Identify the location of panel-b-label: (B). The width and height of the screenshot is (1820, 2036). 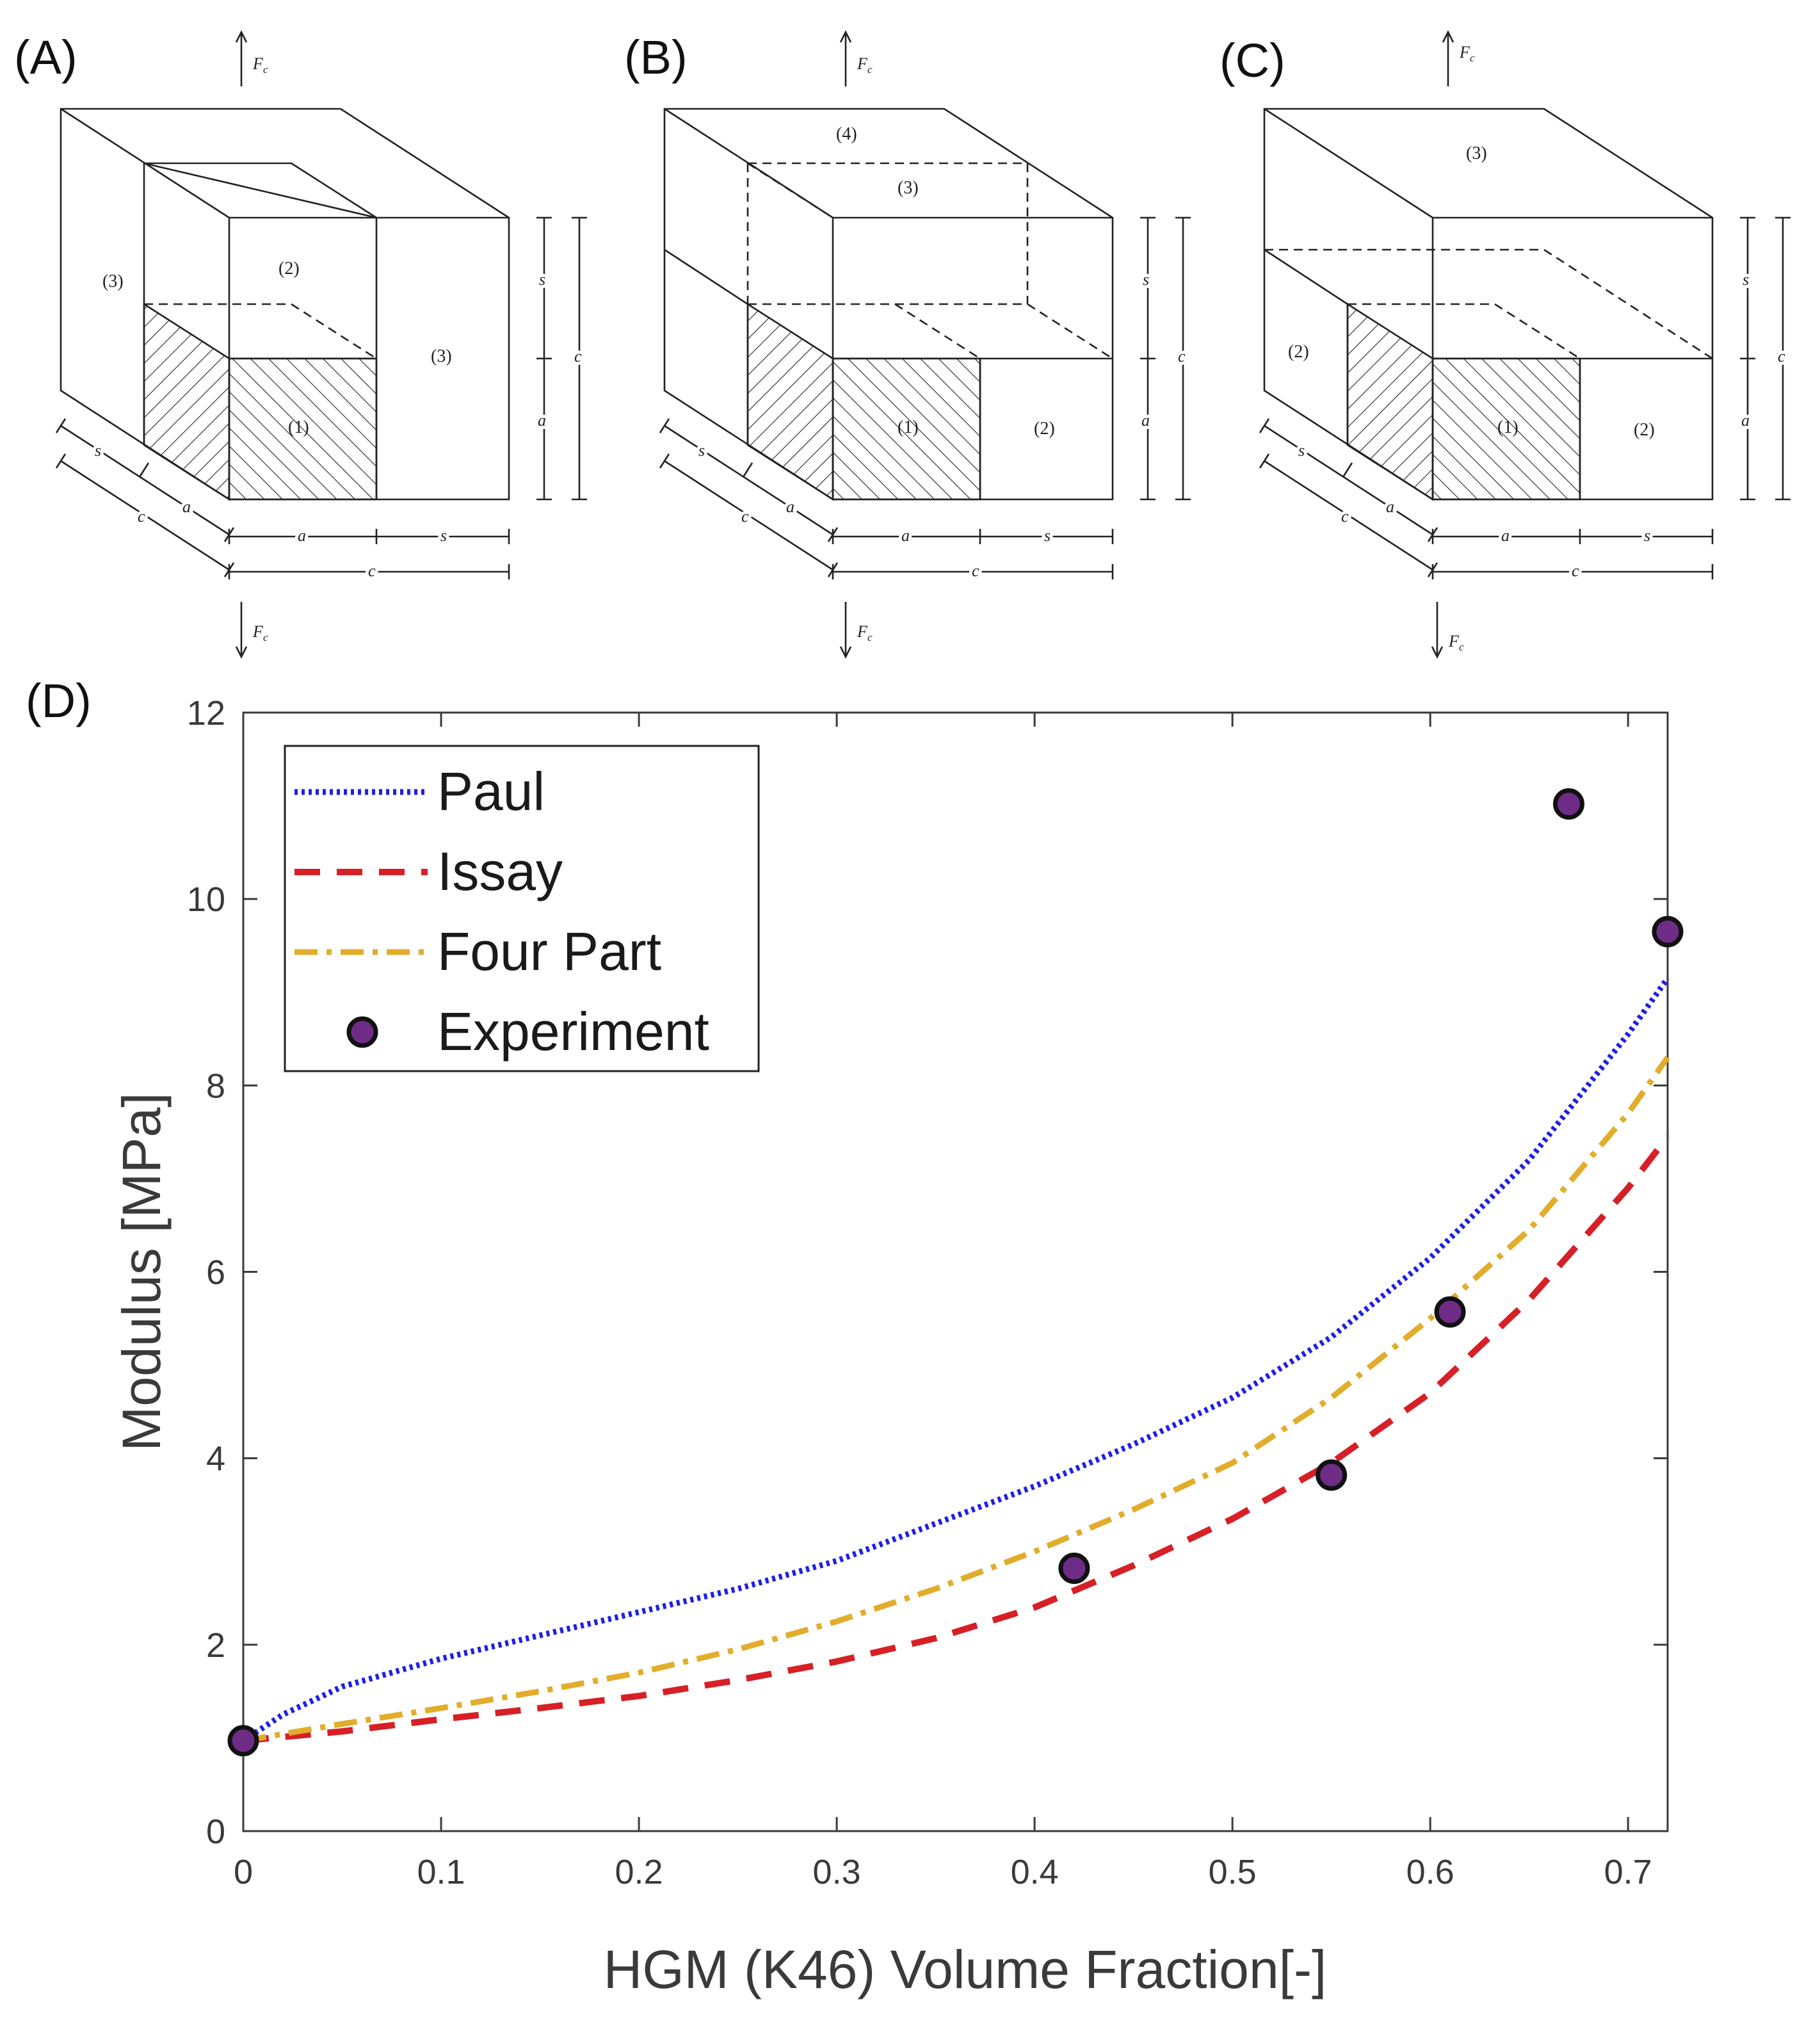
(656, 57).